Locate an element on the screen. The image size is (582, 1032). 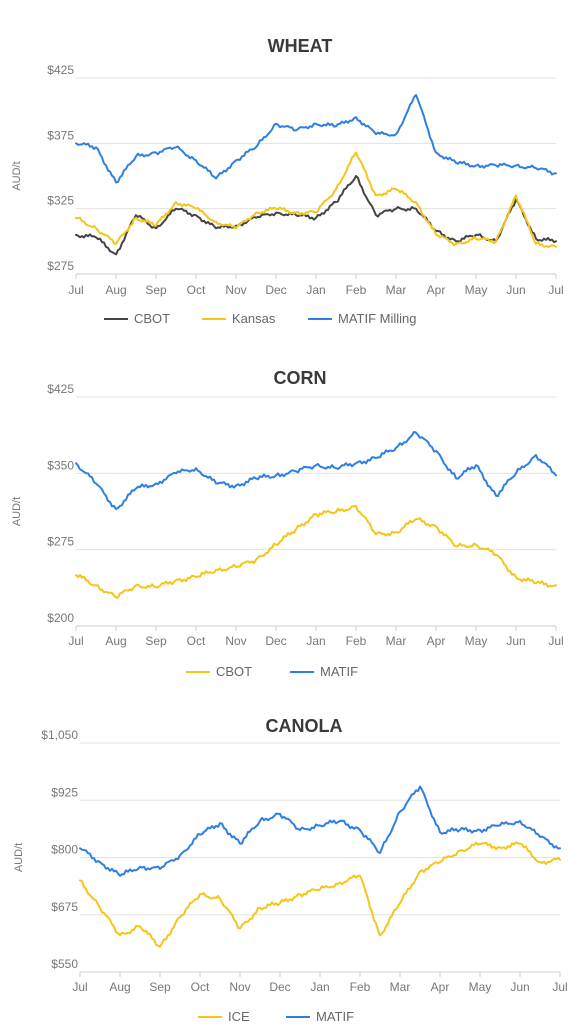
series-line-kansas is located at coordinates (316, 199).